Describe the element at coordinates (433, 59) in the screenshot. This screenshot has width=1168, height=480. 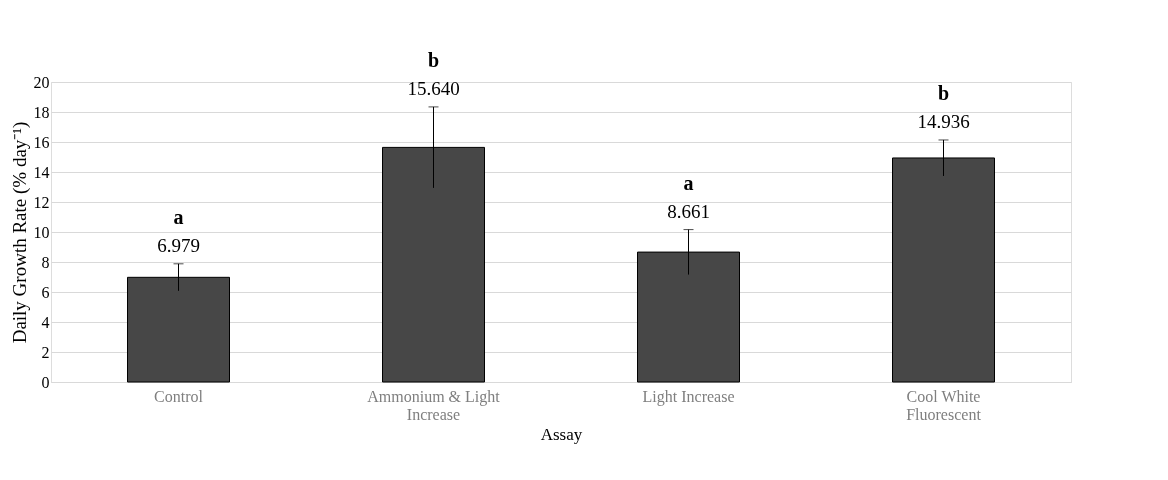
I see `text: b` at that location.